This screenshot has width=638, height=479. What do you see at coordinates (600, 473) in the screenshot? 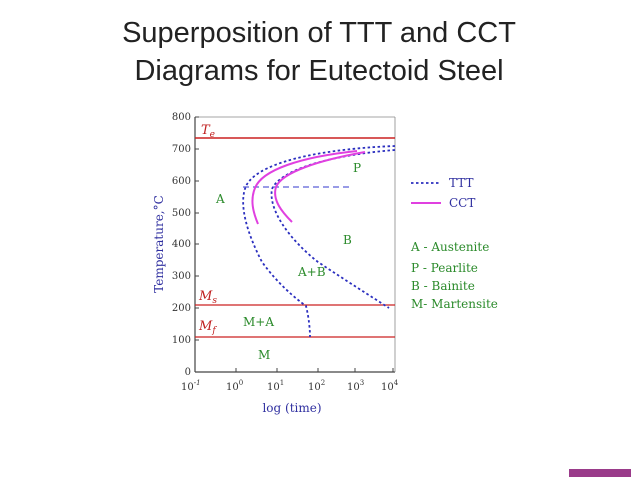
I see `slide-accent-bar` at bounding box center [600, 473].